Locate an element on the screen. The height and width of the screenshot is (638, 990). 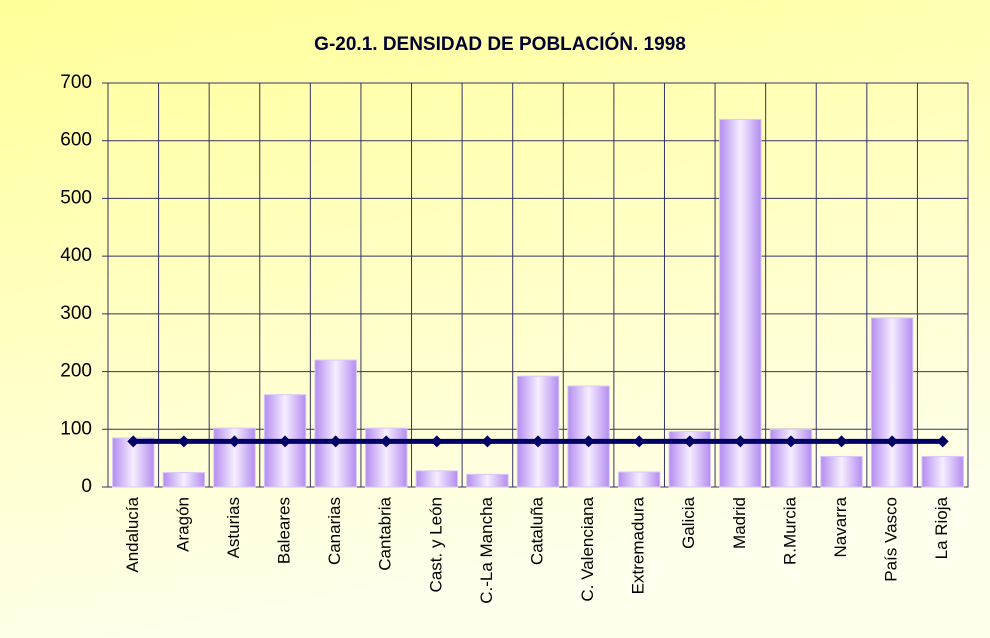
x-tick-label: Navarra is located at coordinates (840, 526).